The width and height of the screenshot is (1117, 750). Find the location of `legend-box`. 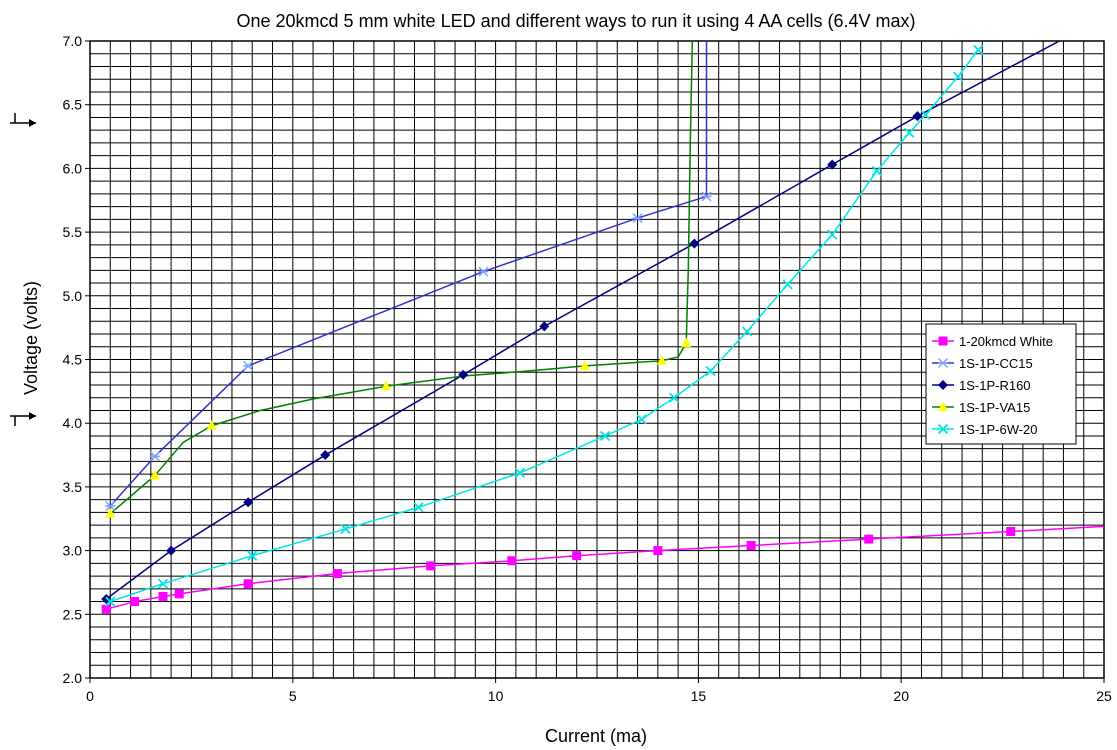

legend-box is located at coordinates (1001, 384).